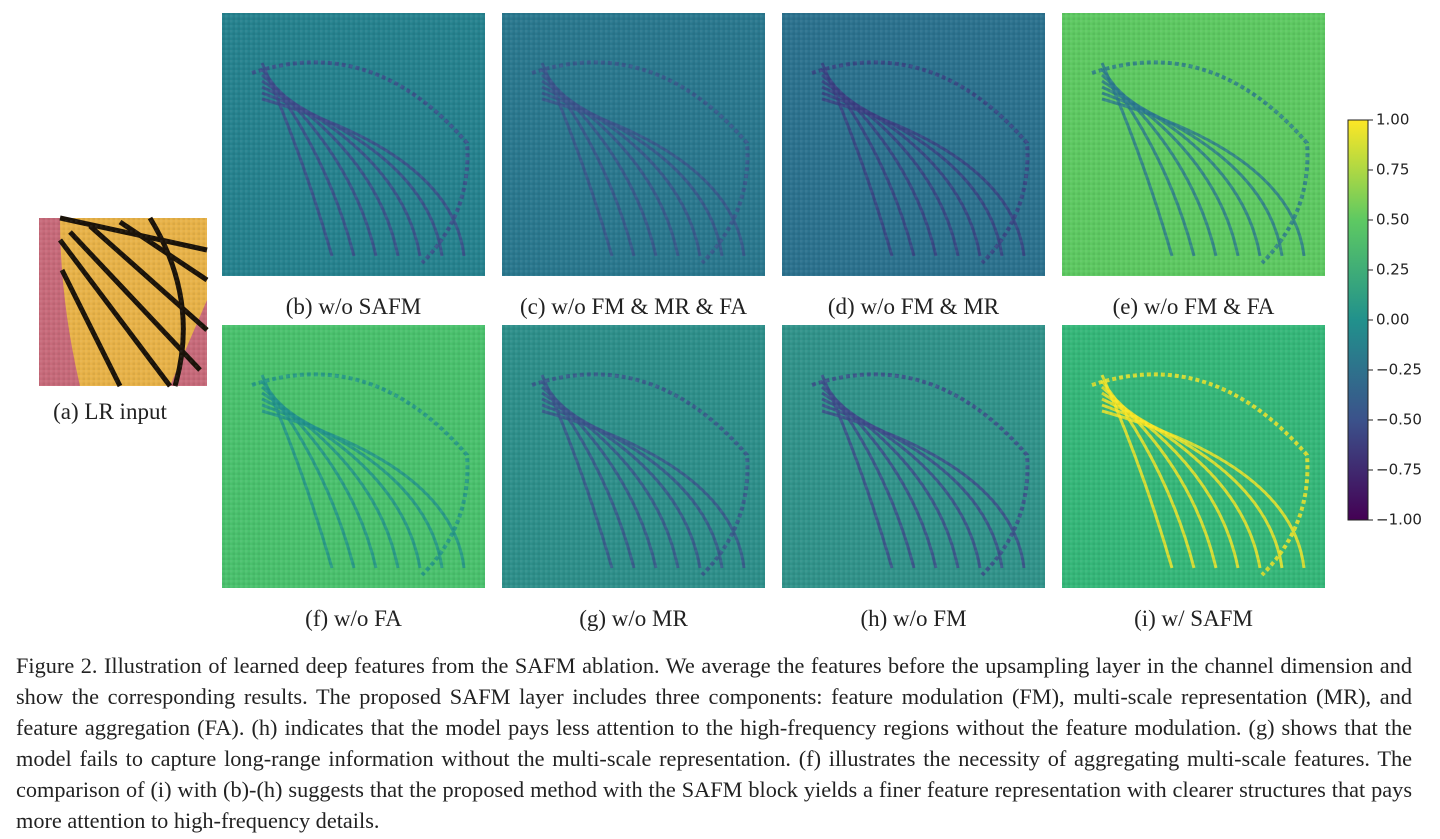 The width and height of the screenshot is (1440, 839). I want to click on panel-caption: (g) w/o MR, so click(633, 618).